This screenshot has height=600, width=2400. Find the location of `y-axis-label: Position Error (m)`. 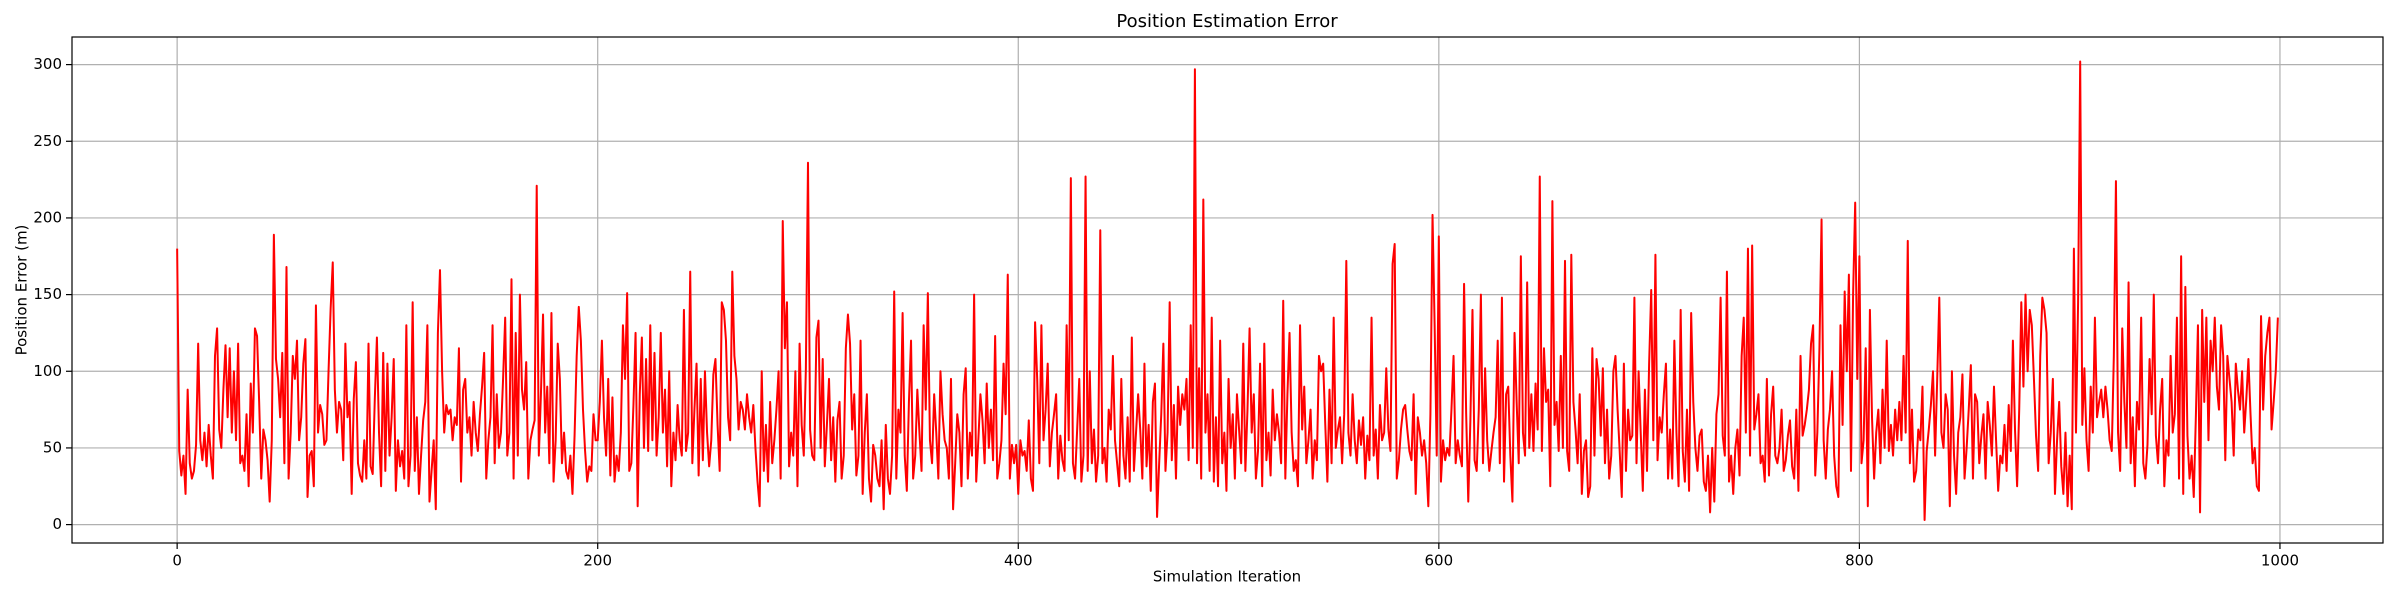

y-axis-label: Position Error (m) is located at coordinates (22, 290).